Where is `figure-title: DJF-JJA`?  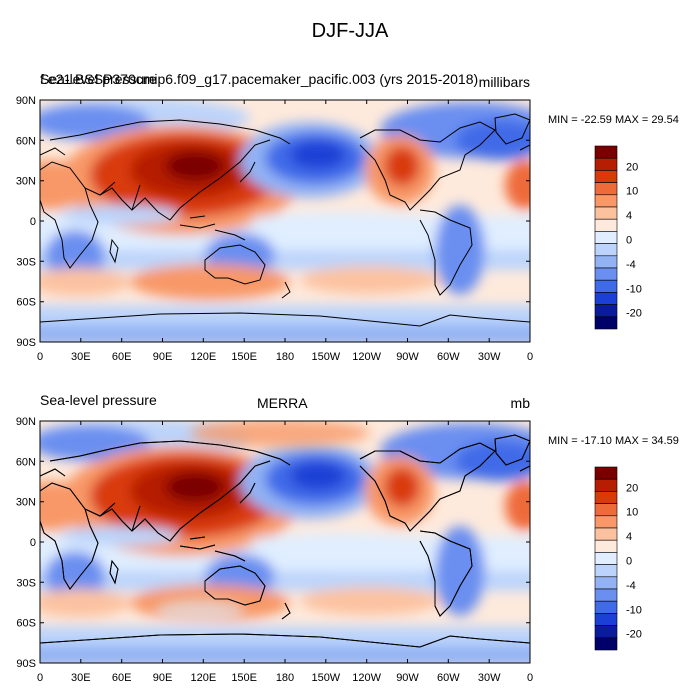
figure-title: DJF-JJA is located at coordinates (350, 31).